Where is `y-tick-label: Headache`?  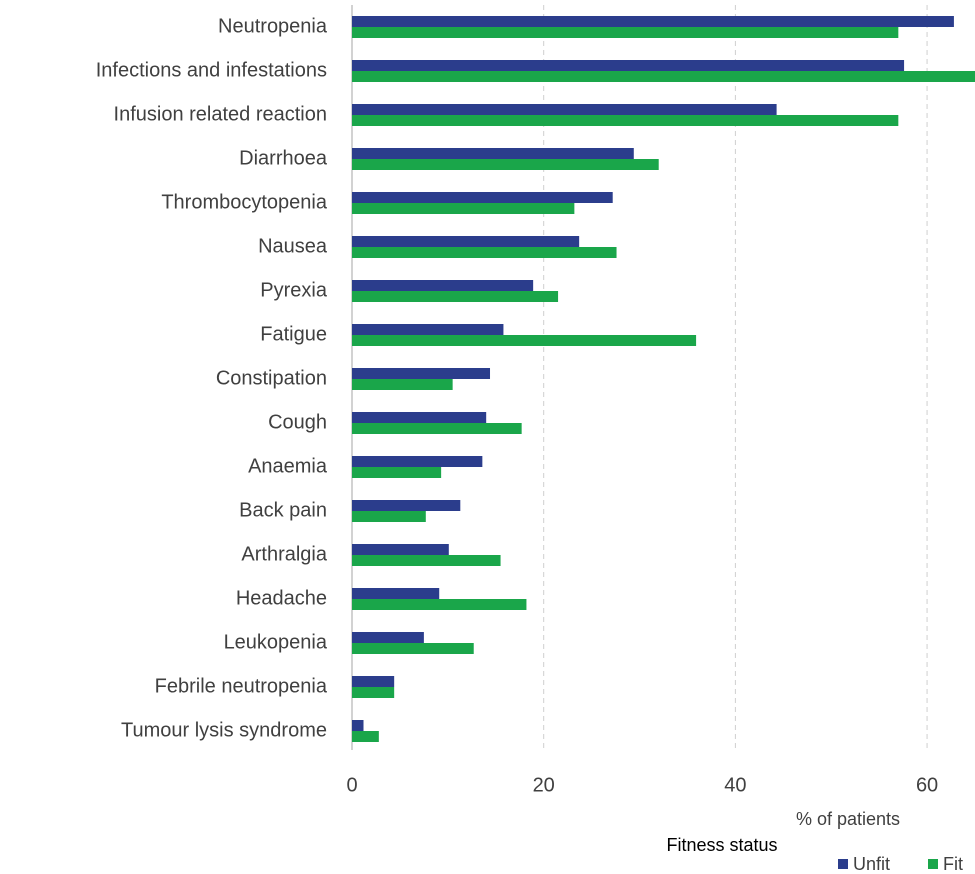
y-tick-label: Headache is located at coordinates (281, 598).